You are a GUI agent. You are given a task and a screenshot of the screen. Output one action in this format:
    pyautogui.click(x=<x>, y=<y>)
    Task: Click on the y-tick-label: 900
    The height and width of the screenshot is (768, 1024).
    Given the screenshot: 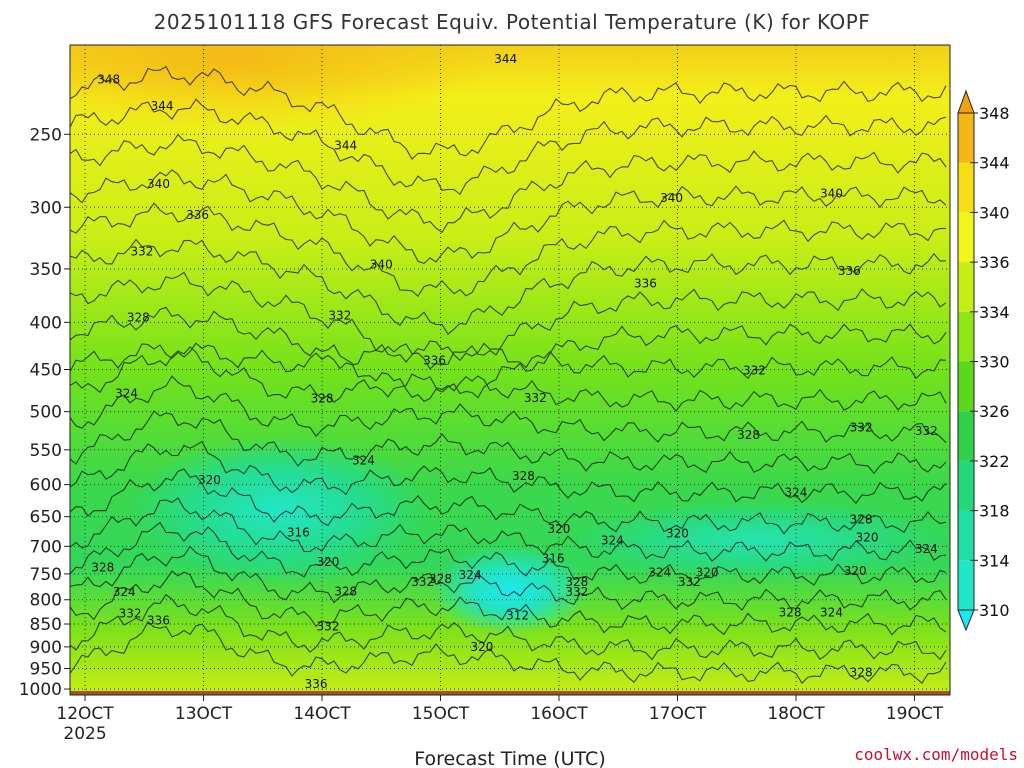 What is the action you would take?
    pyautogui.click(x=46, y=648)
    